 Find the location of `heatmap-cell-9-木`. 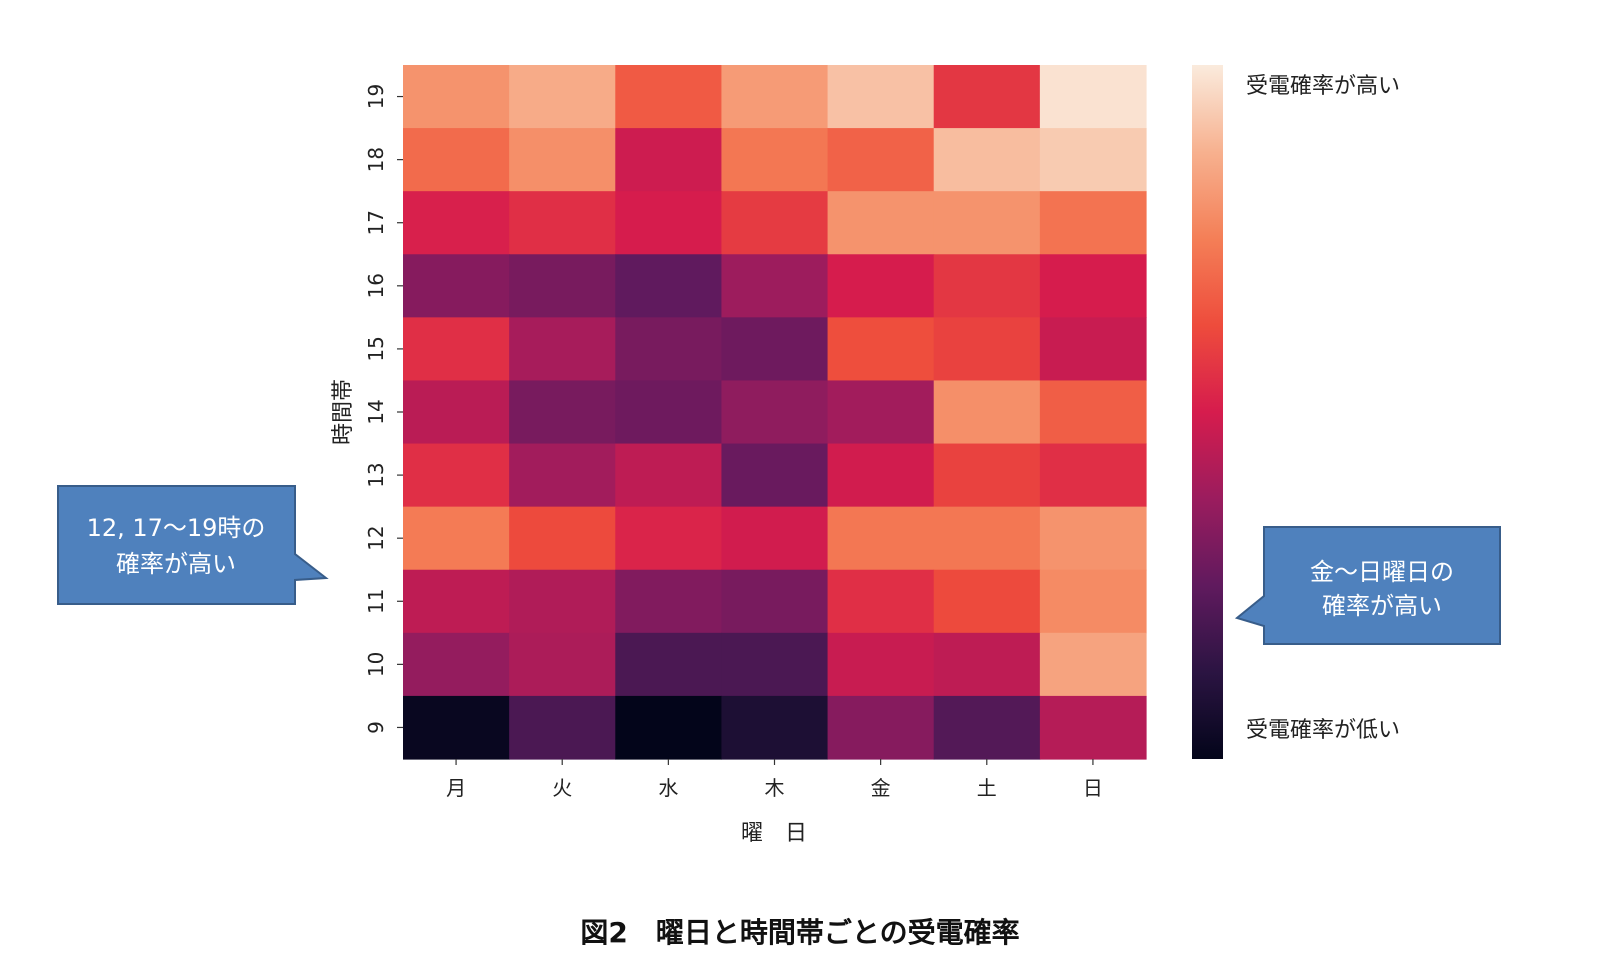

heatmap-cell-9-木 is located at coordinates (775, 727).